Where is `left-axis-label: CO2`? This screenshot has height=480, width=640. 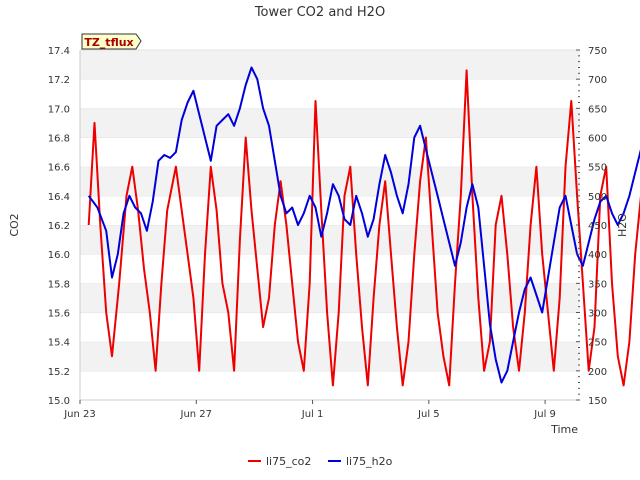
left-axis-label: CO2 is located at coordinates (14, 224).